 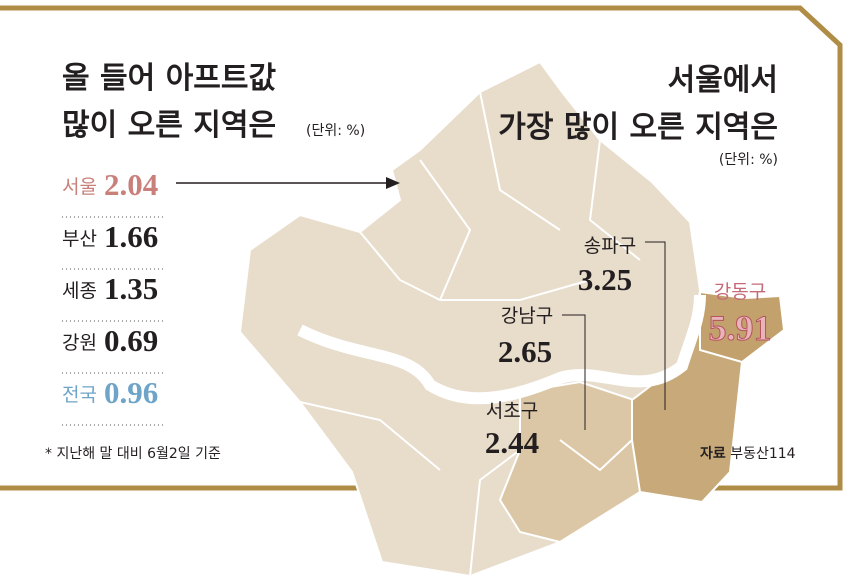 I want to click on district-name: 강남구, so click(x=527, y=316).